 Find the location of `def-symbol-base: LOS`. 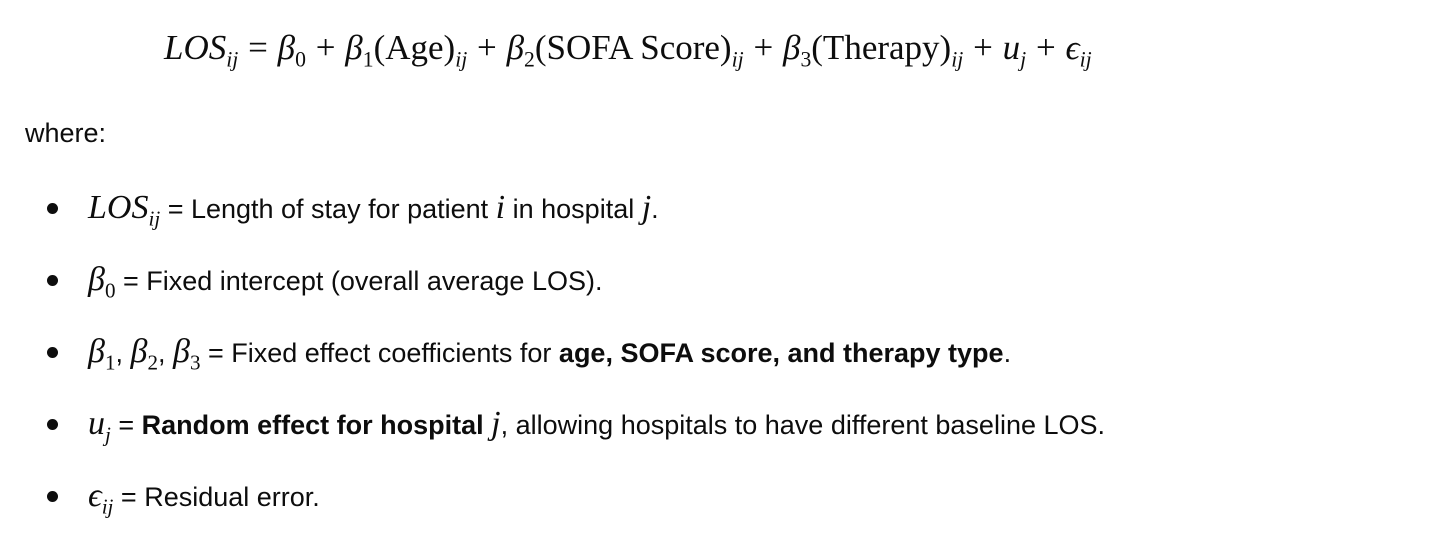

def-symbol-base: LOS is located at coordinates (118, 207).